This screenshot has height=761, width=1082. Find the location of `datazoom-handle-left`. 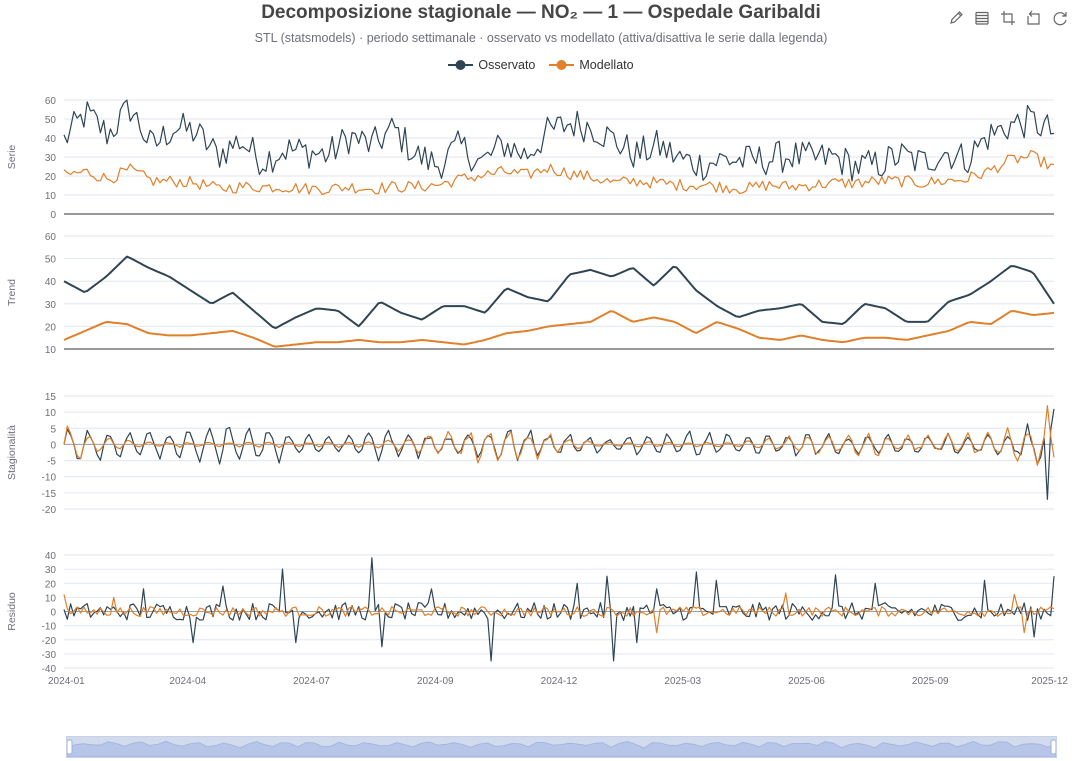

datazoom-handle-left is located at coordinates (70, 747).